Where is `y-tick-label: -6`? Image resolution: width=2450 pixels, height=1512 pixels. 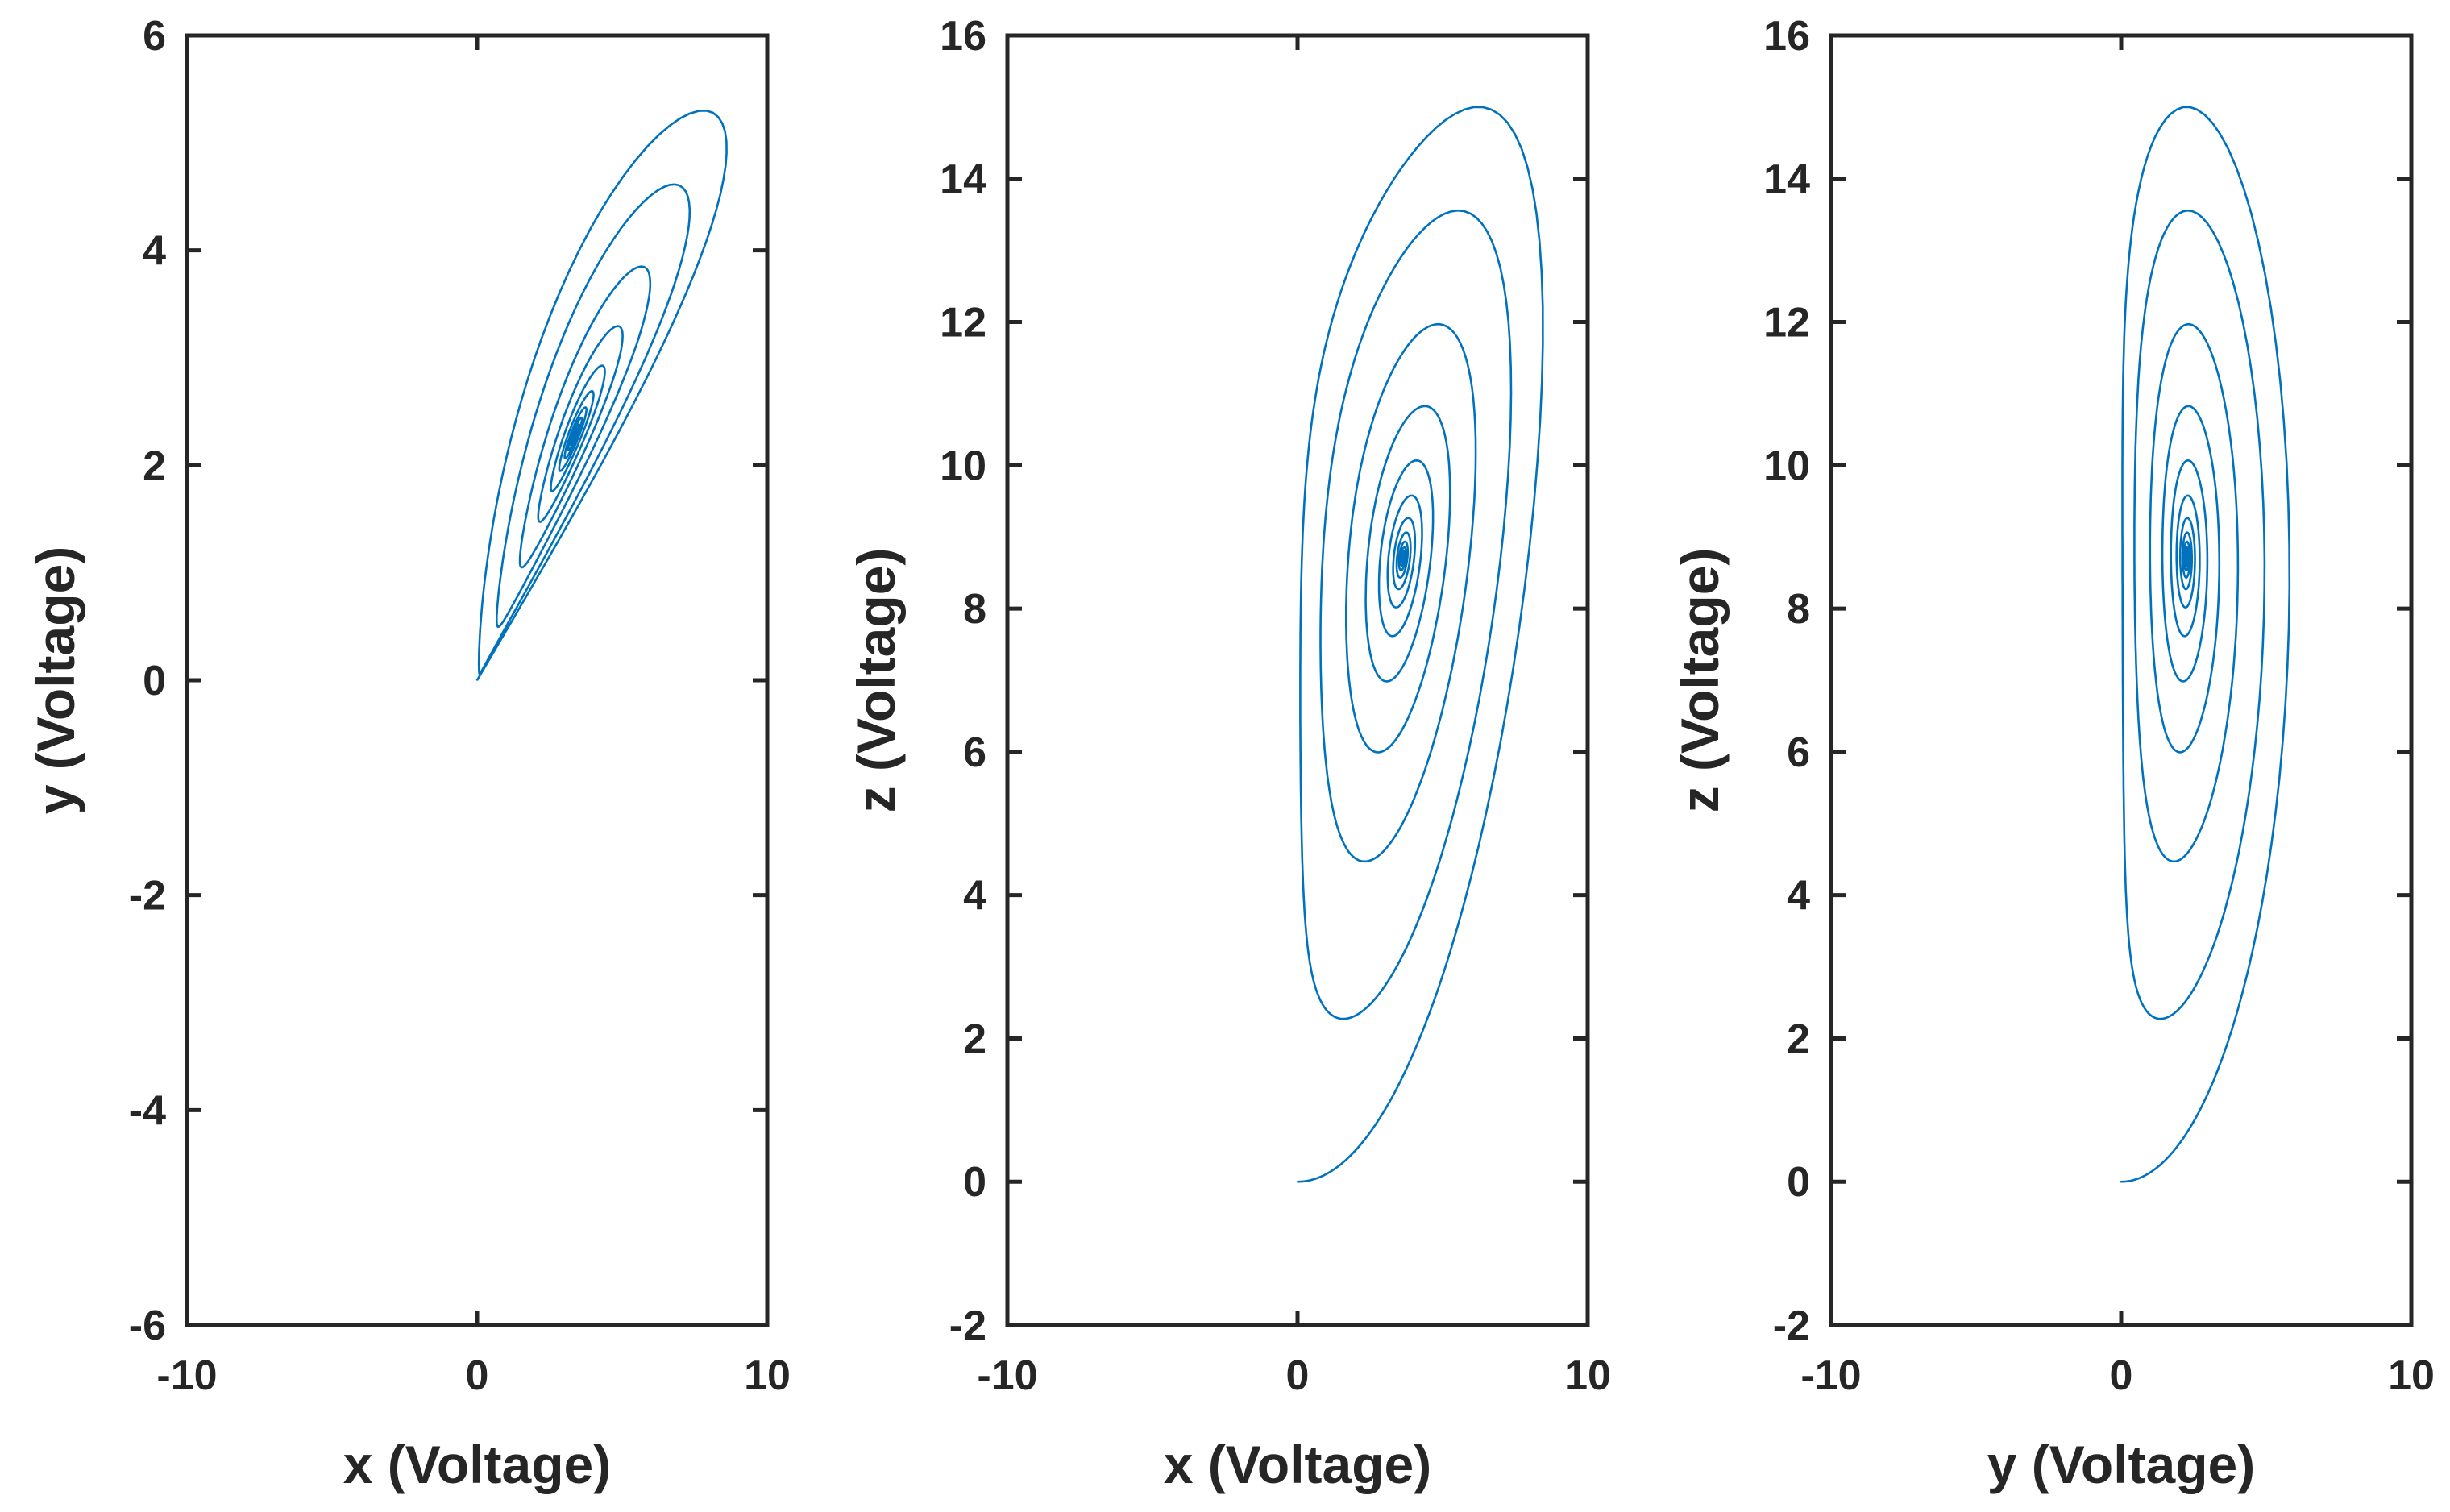 y-tick-label: -6 is located at coordinates (147, 1325).